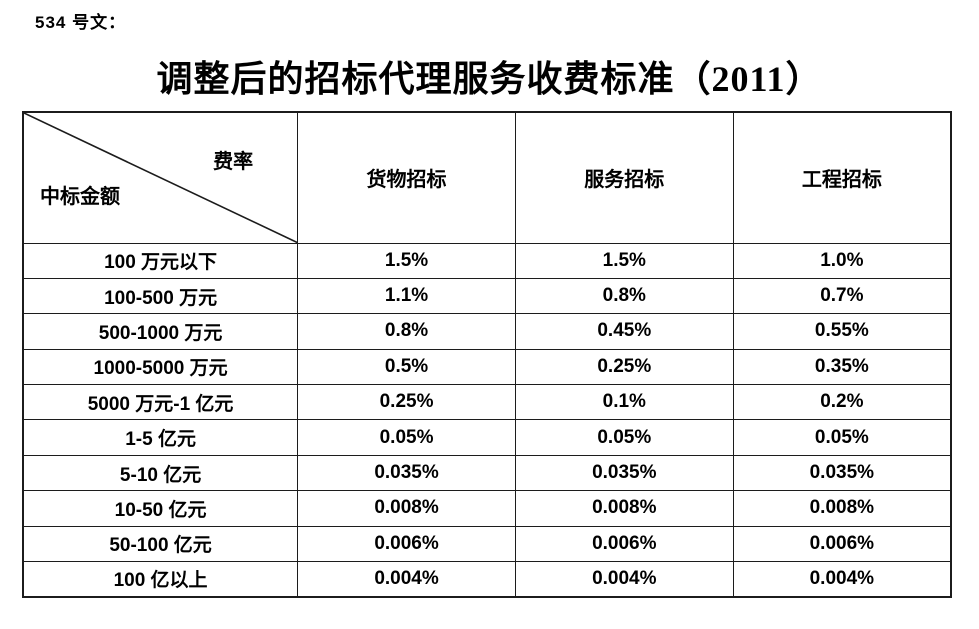 This screenshot has height=629, width=979. I want to click on rate-cell: 0.1%, so click(624, 402).